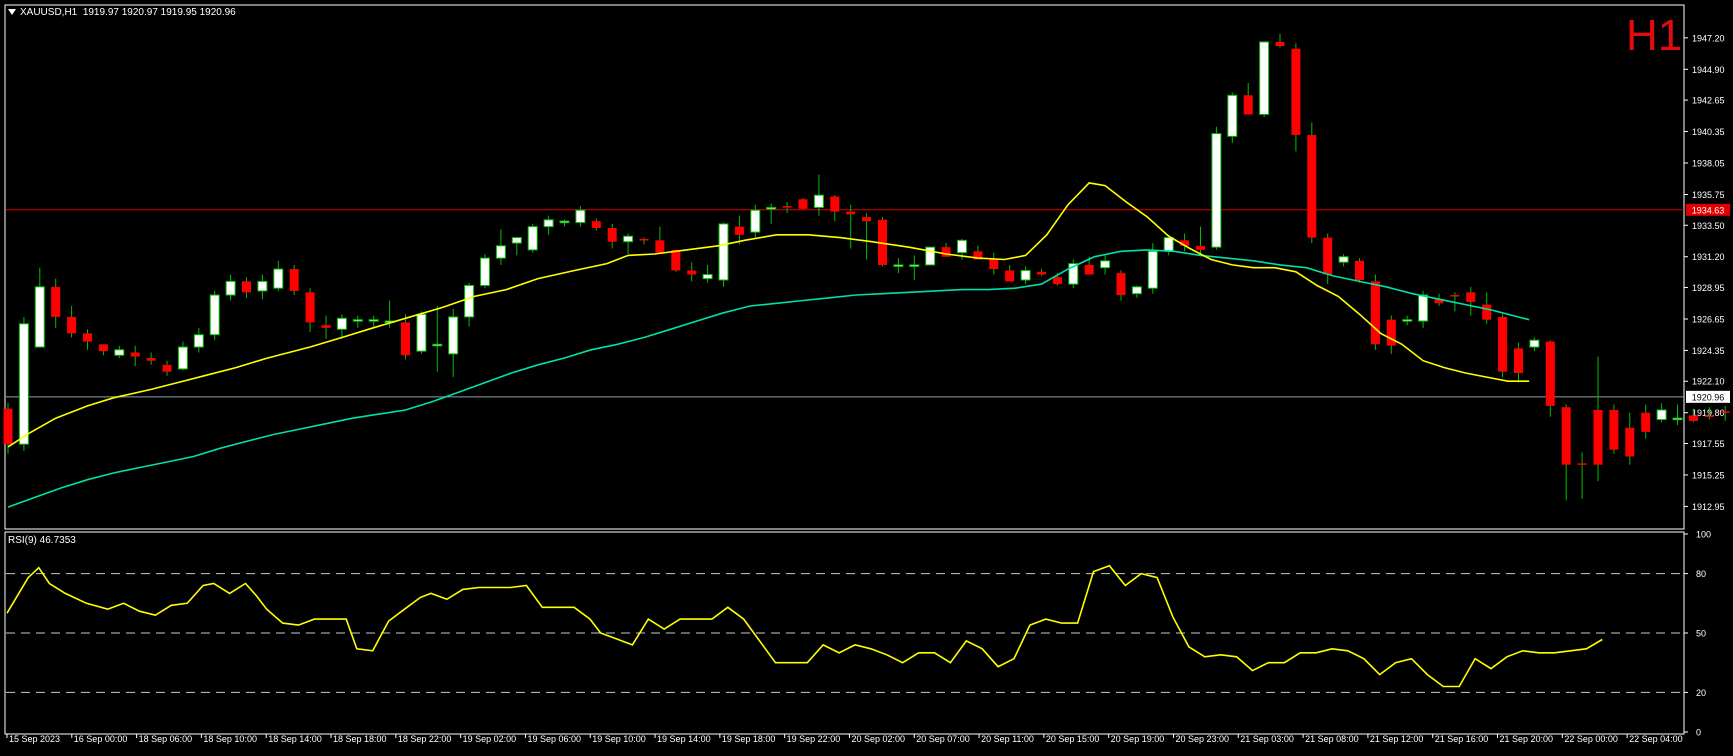  What do you see at coordinates (1656, 739) in the screenshot?
I see `time-tick-label: 22 Sep 04:00` at bounding box center [1656, 739].